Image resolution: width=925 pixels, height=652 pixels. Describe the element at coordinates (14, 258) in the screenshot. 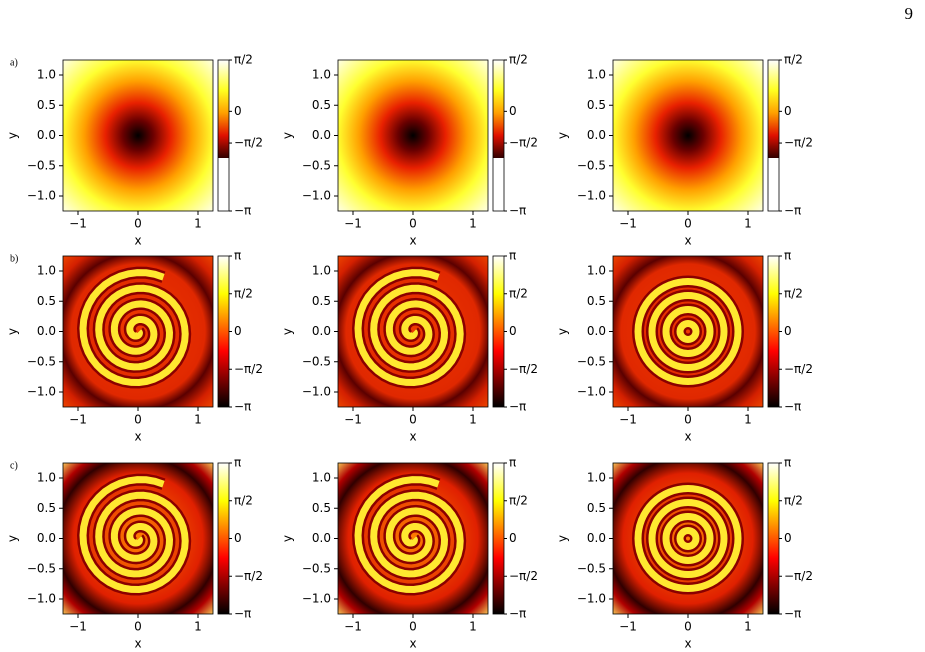

I see `panel-label: b)` at that location.